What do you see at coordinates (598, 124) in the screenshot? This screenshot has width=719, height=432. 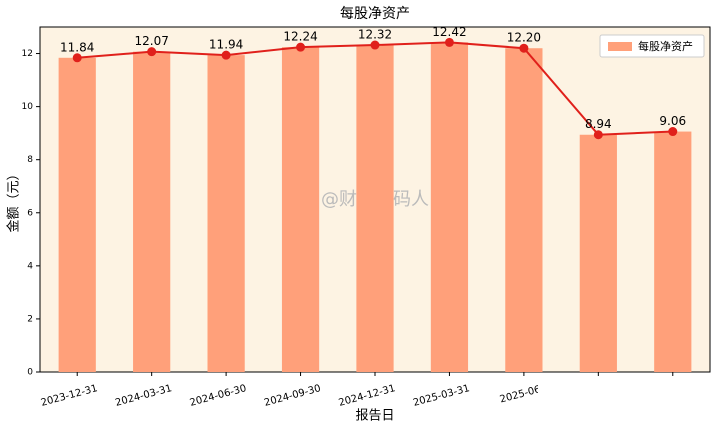 I see `value-label: 8.94` at bounding box center [598, 124].